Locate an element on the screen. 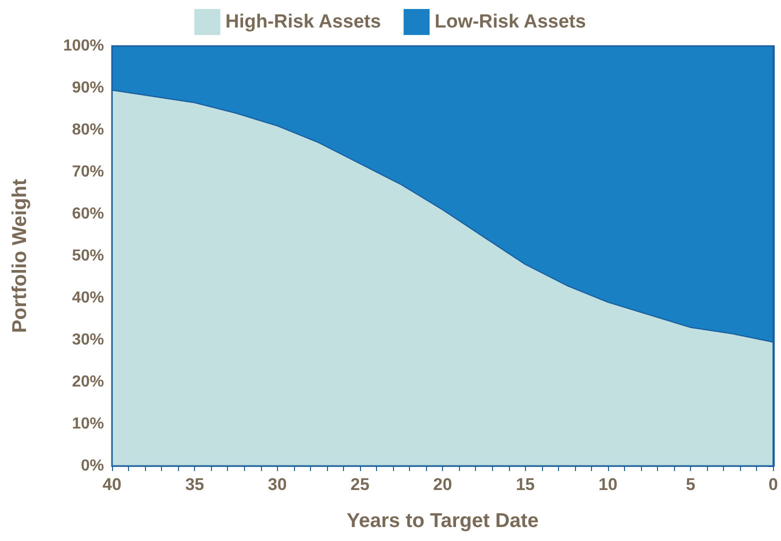 The height and width of the screenshot is (541, 781). y-tick-label: 20% is located at coordinates (88, 382).